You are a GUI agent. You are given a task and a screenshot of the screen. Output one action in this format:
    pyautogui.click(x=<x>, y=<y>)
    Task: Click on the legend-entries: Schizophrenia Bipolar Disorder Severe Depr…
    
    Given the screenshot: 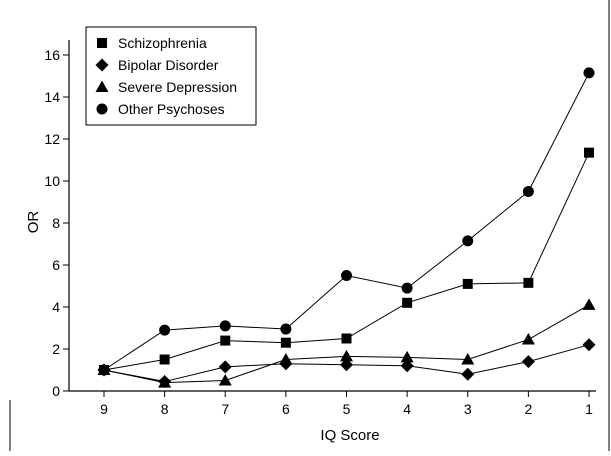 What is the action you would take?
    pyautogui.click(x=166, y=76)
    